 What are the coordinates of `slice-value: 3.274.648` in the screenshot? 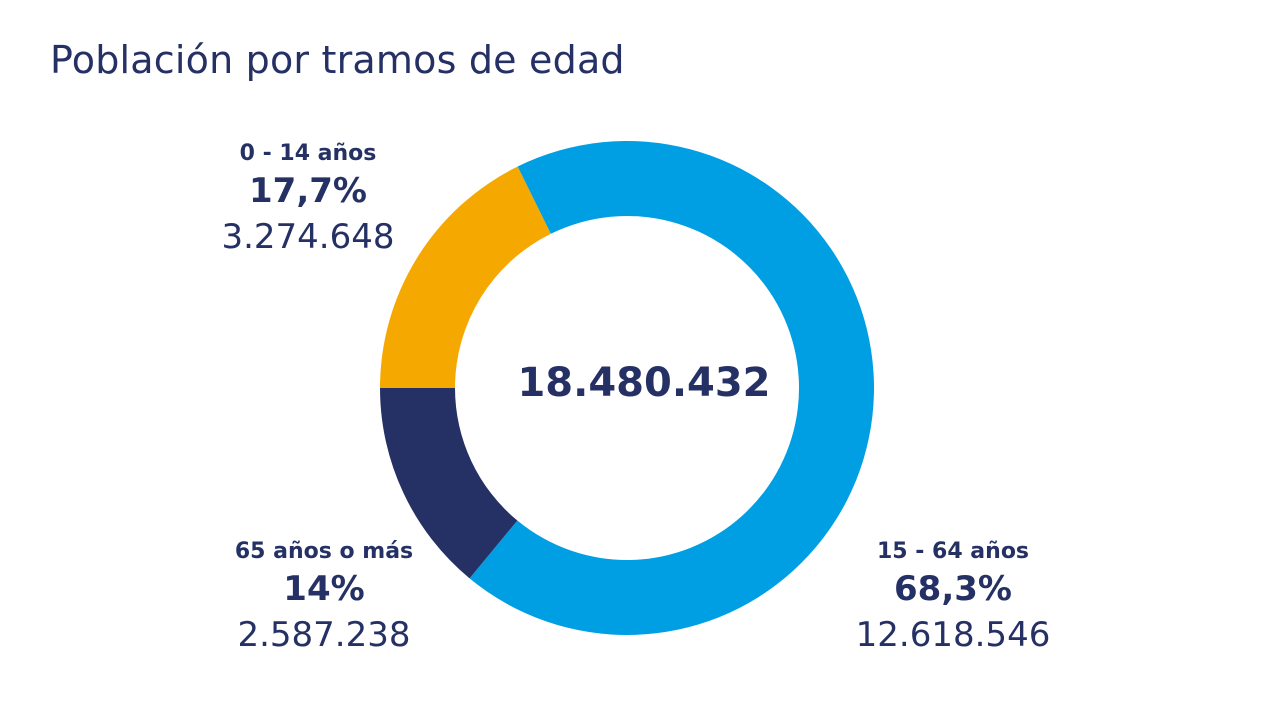 It's located at (308, 237).